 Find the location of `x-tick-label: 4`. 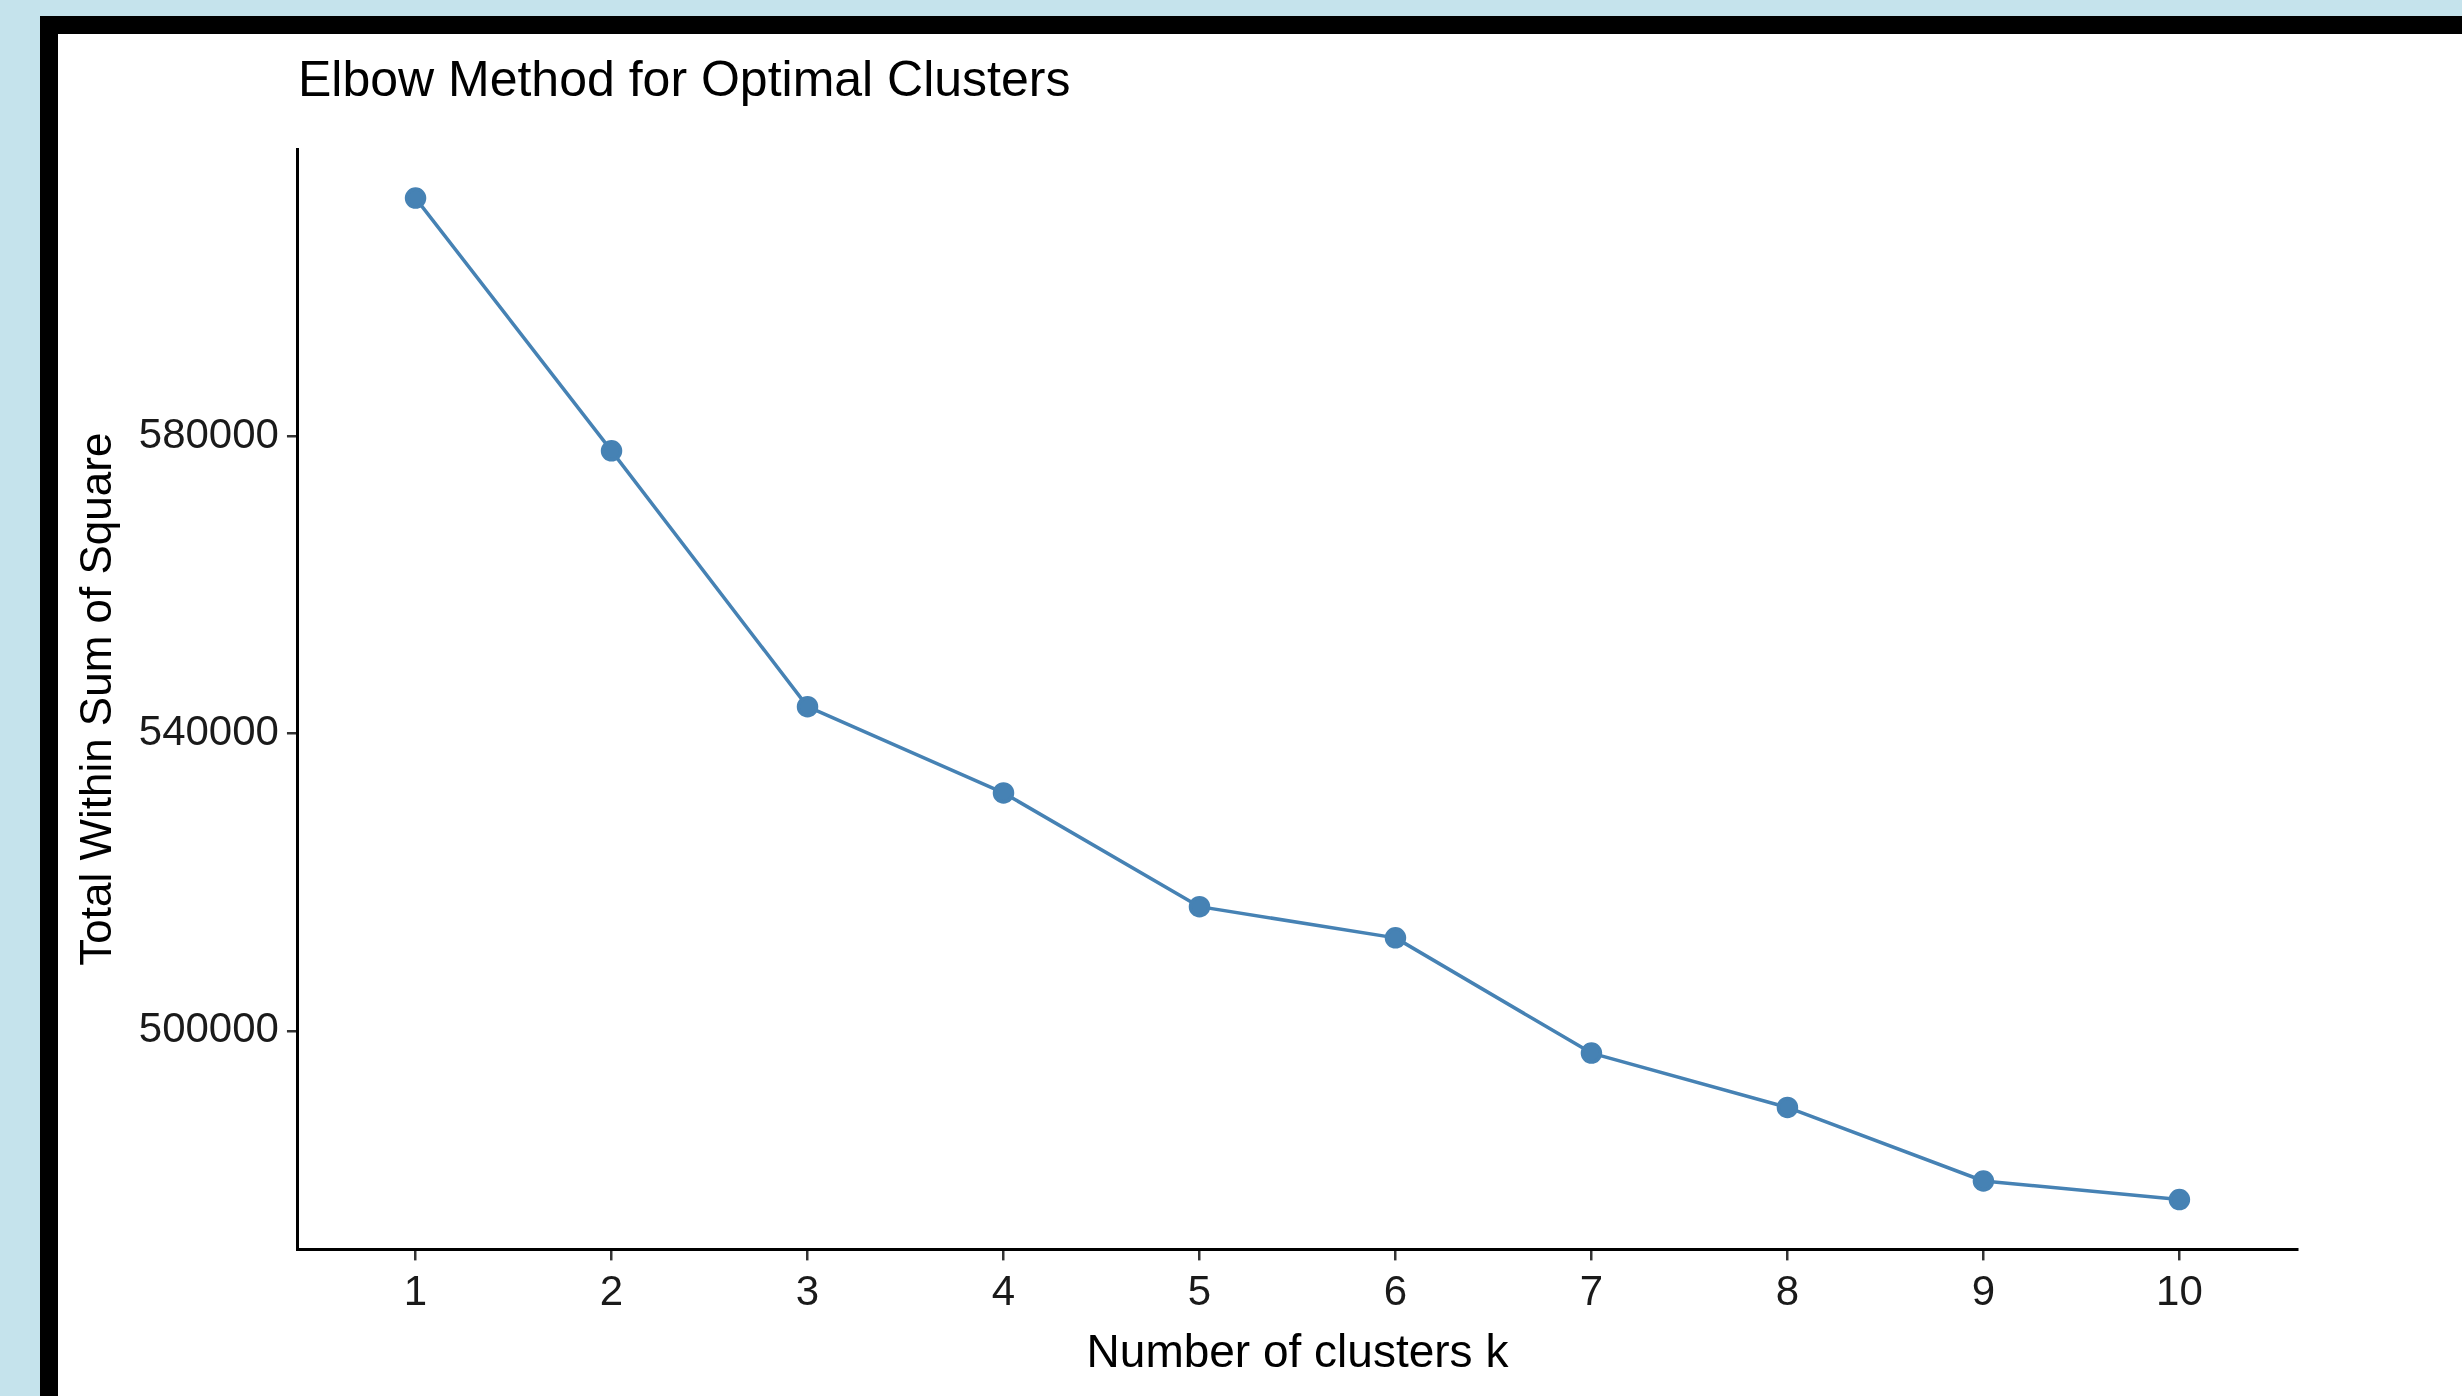

x-tick-label: 4 is located at coordinates (1003, 1291).